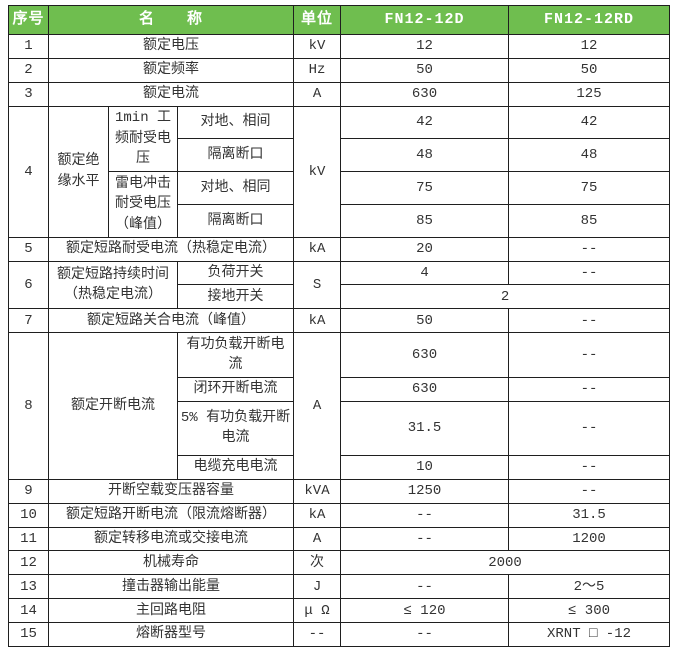 The image size is (677, 652). I want to click on header-model-fn12-12d: FN12-12D, so click(425, 20).